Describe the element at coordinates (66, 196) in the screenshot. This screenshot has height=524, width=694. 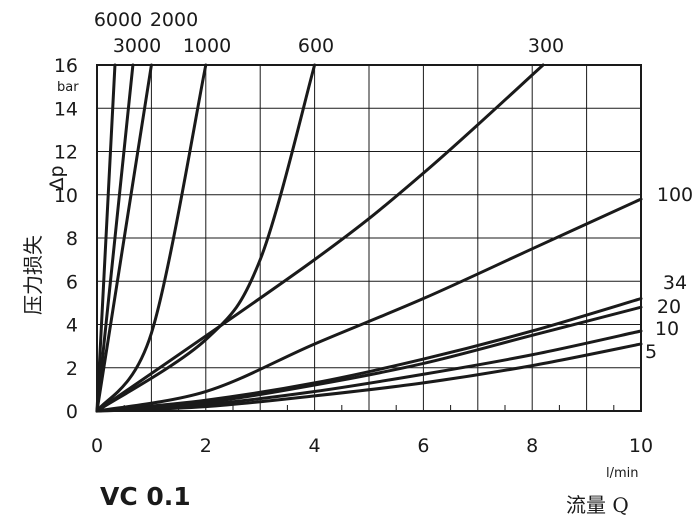
I see `y-tick-label: 10` at that location.